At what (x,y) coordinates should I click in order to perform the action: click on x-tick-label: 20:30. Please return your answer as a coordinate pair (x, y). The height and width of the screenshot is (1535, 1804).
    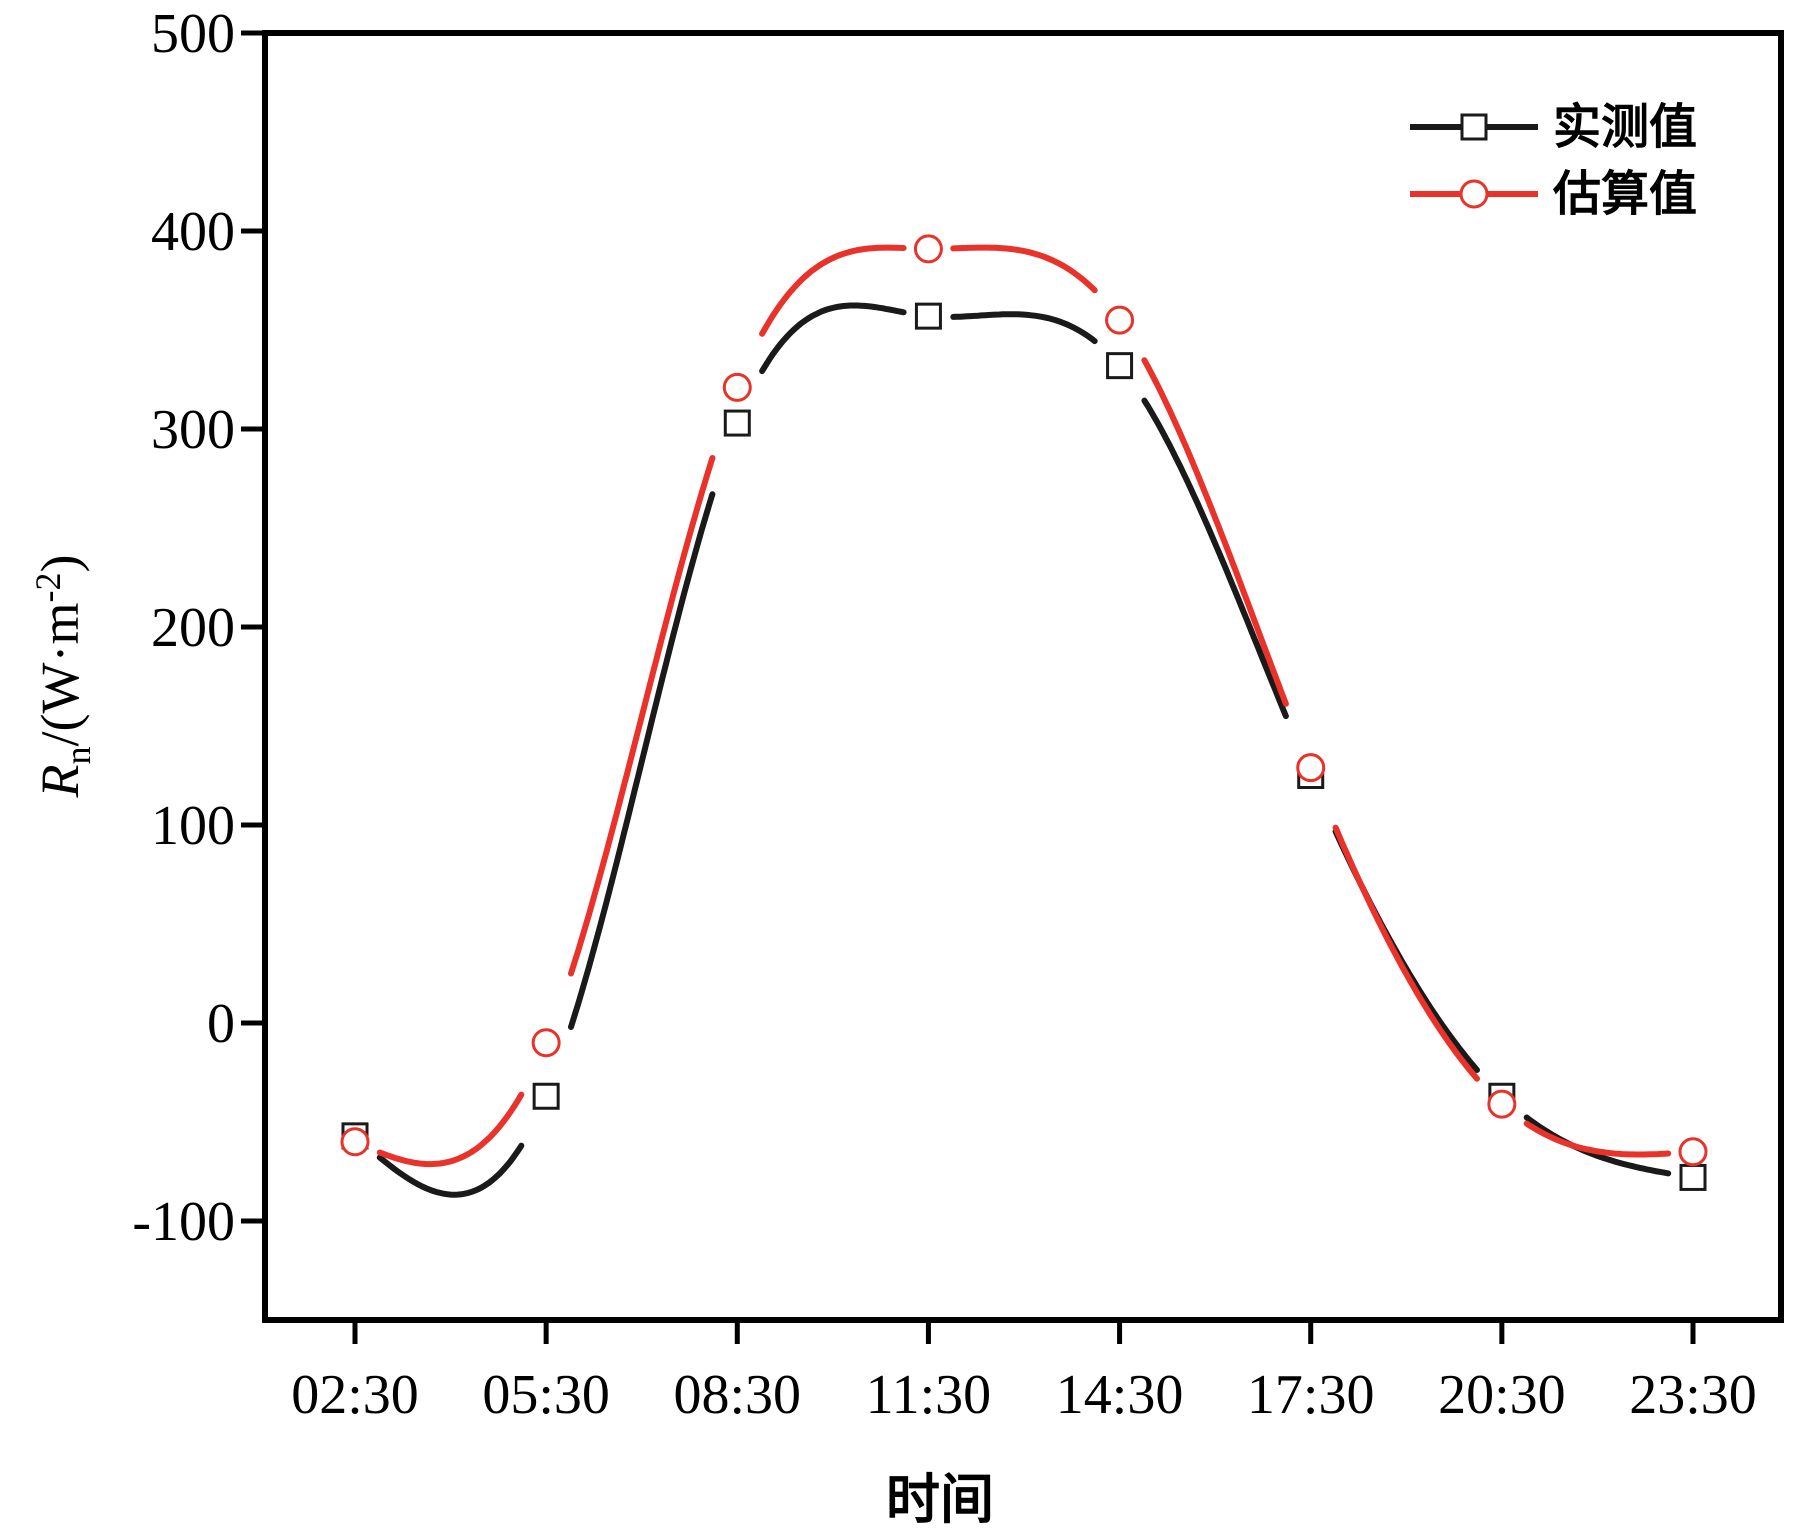
    Looking at the image, I should click on (1502, 1395).